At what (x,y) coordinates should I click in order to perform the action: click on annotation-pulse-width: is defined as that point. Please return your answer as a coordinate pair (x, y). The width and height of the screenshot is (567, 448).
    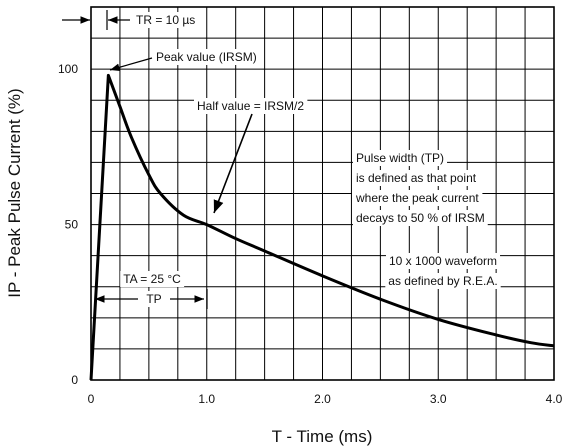
    Looking at the image, I should click on (416, 178).